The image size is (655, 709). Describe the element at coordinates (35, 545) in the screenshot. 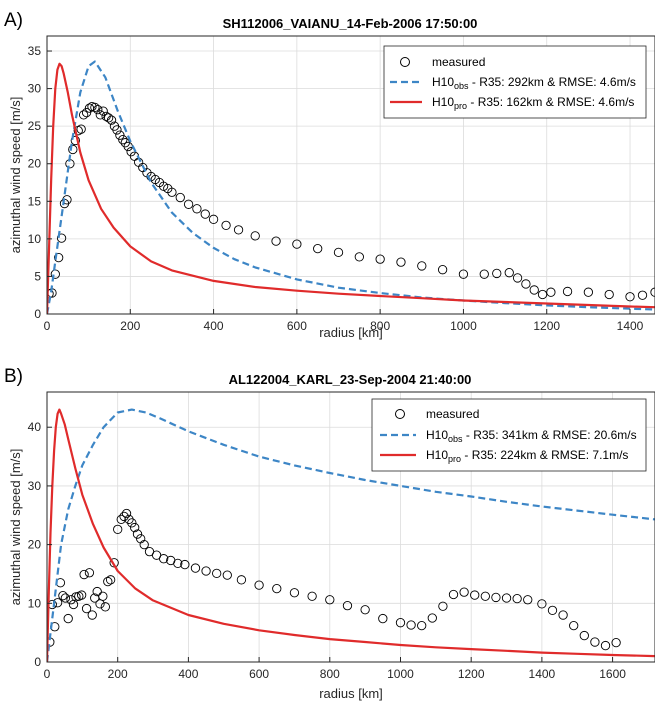

I see `panel-b-ytick-label: 20` at that location.